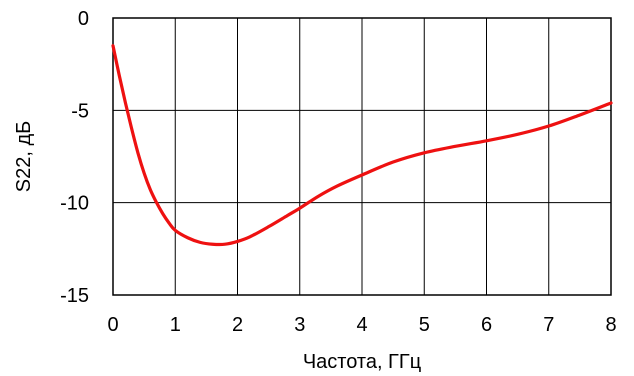 This screenshot has height=376, width=634. I want to click on y-tick-labels: 0 -5 -10 -15, so click(74, 157).